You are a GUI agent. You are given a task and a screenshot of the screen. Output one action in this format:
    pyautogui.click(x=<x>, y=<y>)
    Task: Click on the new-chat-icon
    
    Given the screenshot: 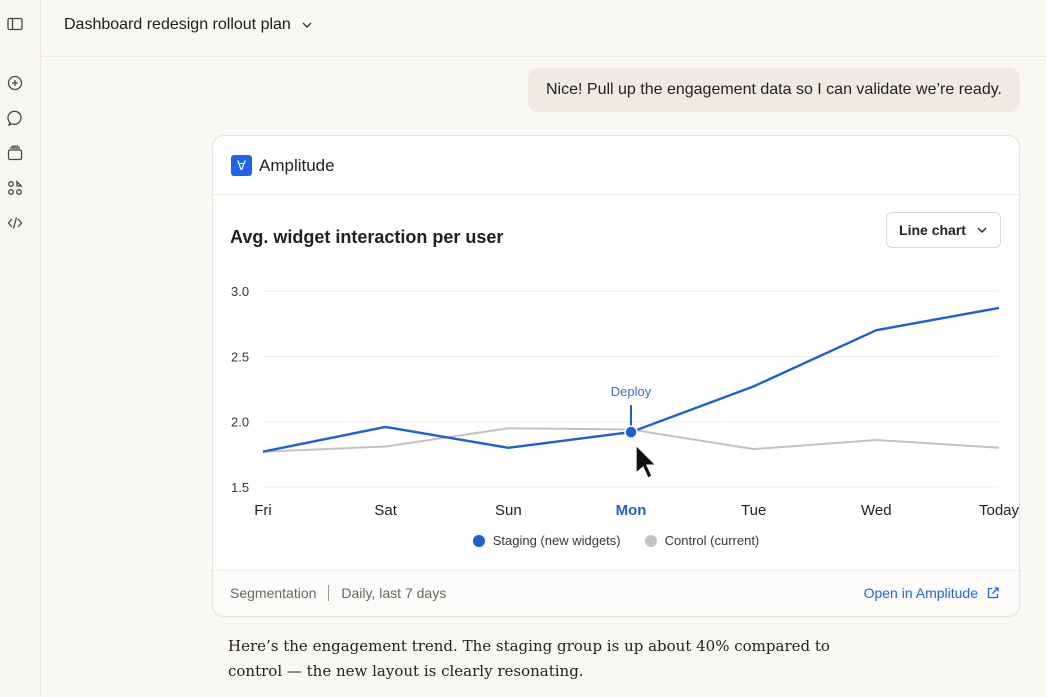 What is the action you would take?
    pyautogui.click(x=15, y=83)
    